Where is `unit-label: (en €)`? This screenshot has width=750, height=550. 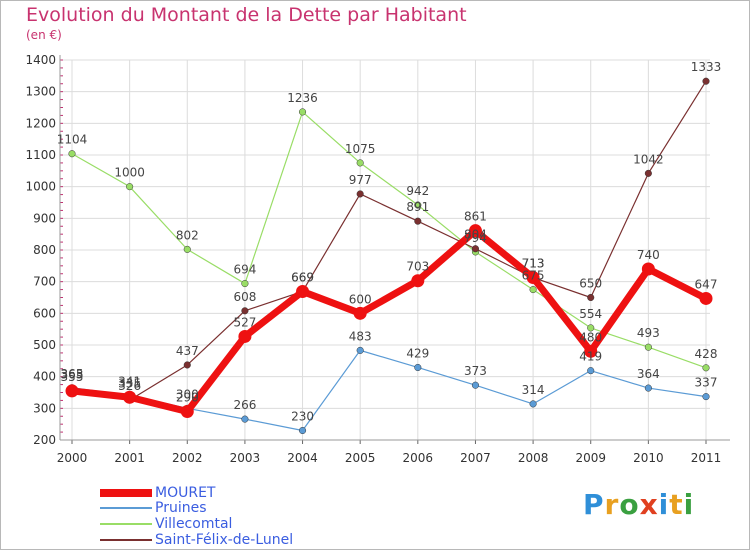
unit-label: (en €) is located at coordinates (44, 35).